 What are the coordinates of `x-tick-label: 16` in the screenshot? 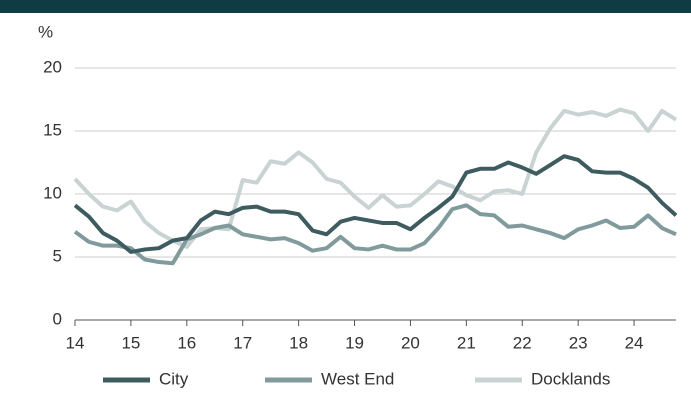 It's located at (186, 342).